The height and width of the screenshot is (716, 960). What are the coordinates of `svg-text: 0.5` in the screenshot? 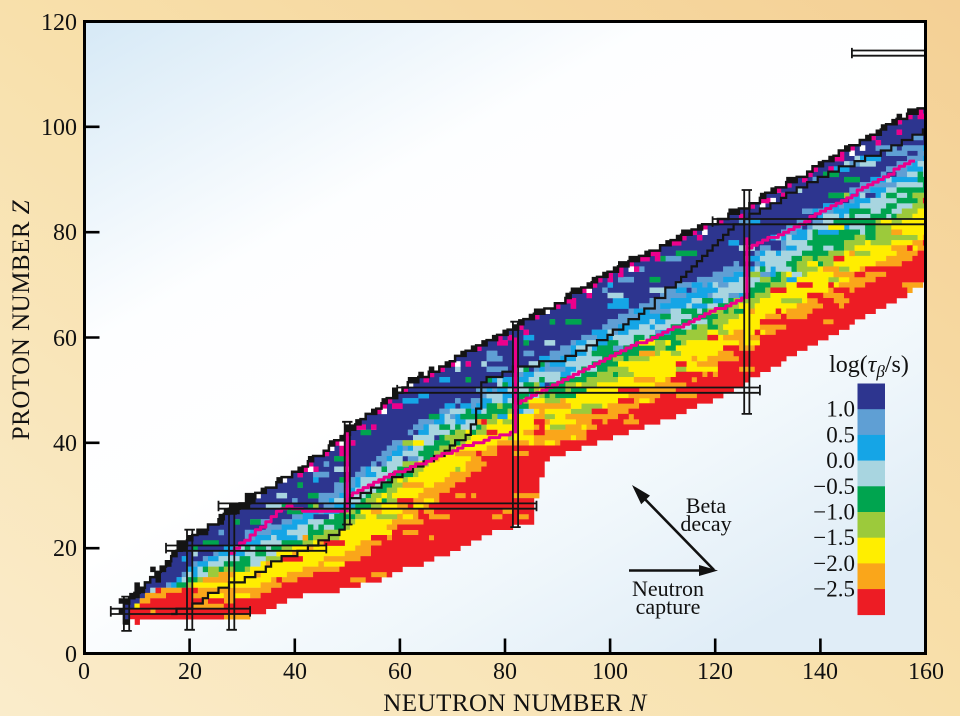 It's located at (840, 434).